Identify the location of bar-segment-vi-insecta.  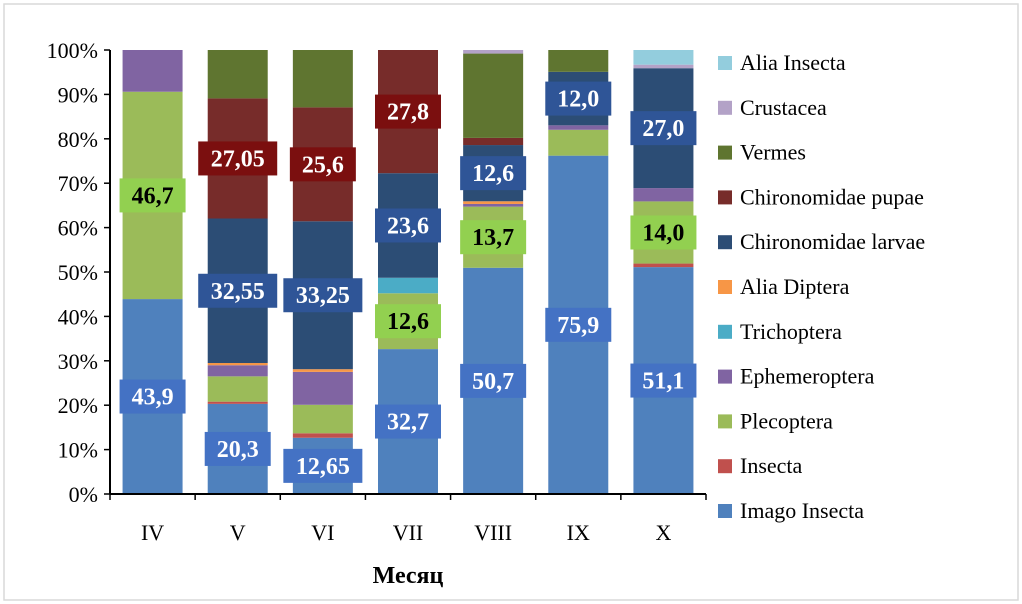
(322, 435).